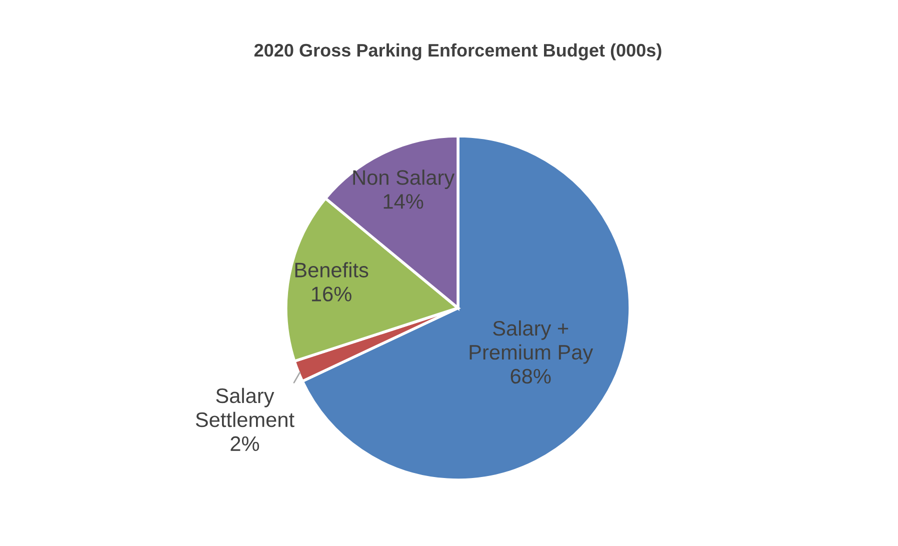  Describe the element at coordinates (245, 443) in the screenshot. I see `data-label: 2%` at that location.